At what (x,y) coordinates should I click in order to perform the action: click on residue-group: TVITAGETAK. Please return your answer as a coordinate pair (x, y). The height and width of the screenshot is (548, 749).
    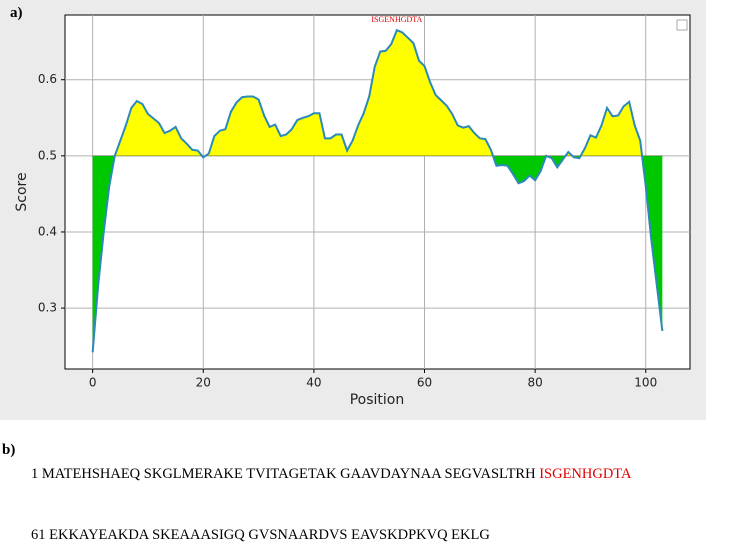
    Looking at the image, I should click on (291, 474).